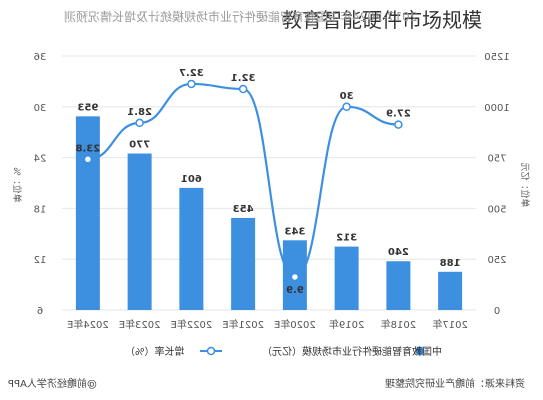 This screenshot has height=400, width=543. Describe the element at coordinates (496, 159) in the screenshot. I see `right-tick-label: 750` at that location.